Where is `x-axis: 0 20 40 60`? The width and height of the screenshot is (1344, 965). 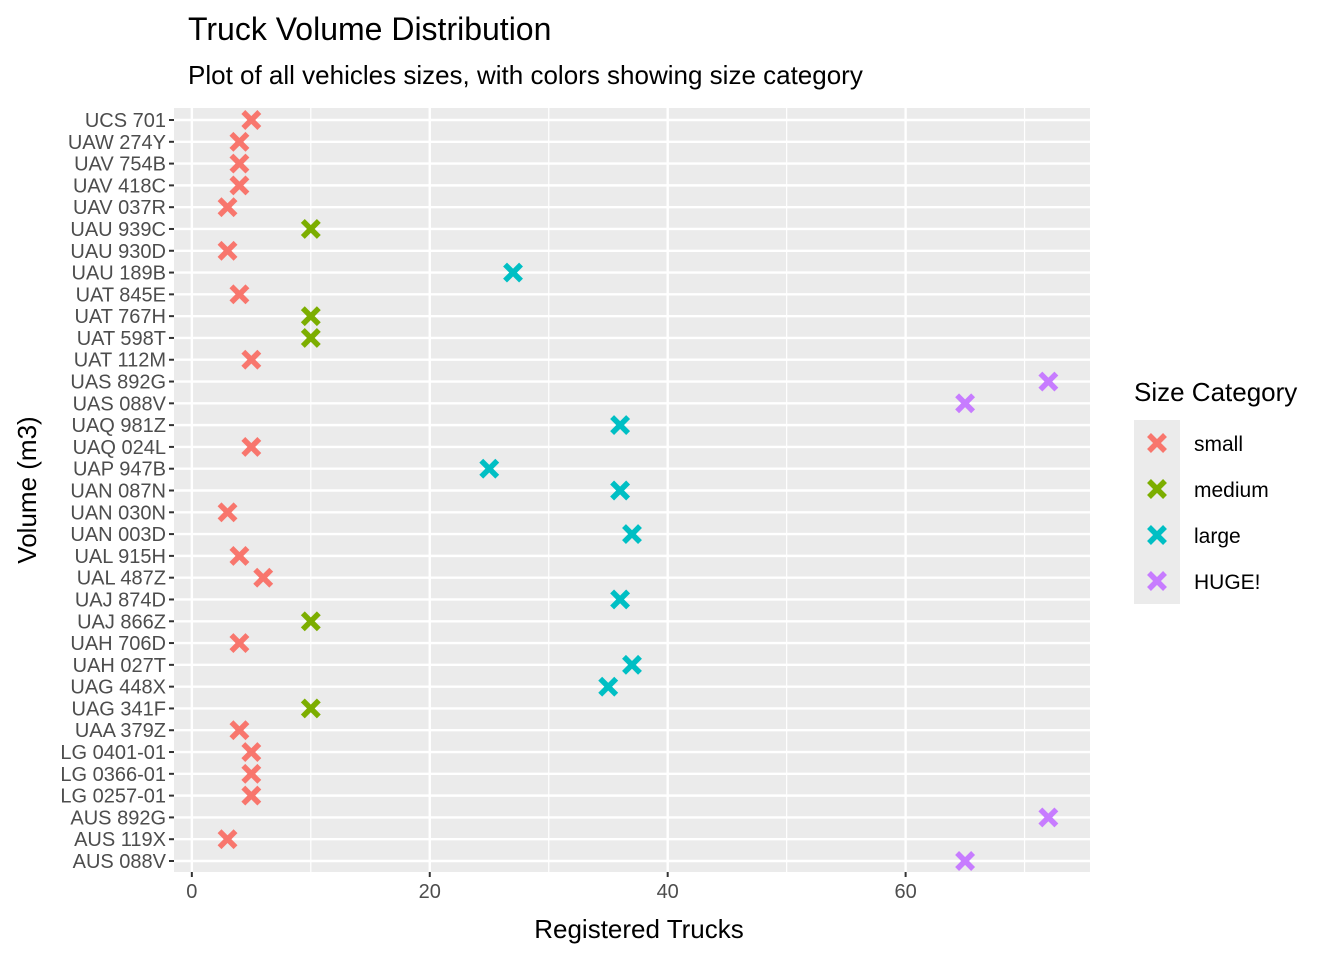 x-axis: 0 20 40 60 is located at coordinates (551, 887).